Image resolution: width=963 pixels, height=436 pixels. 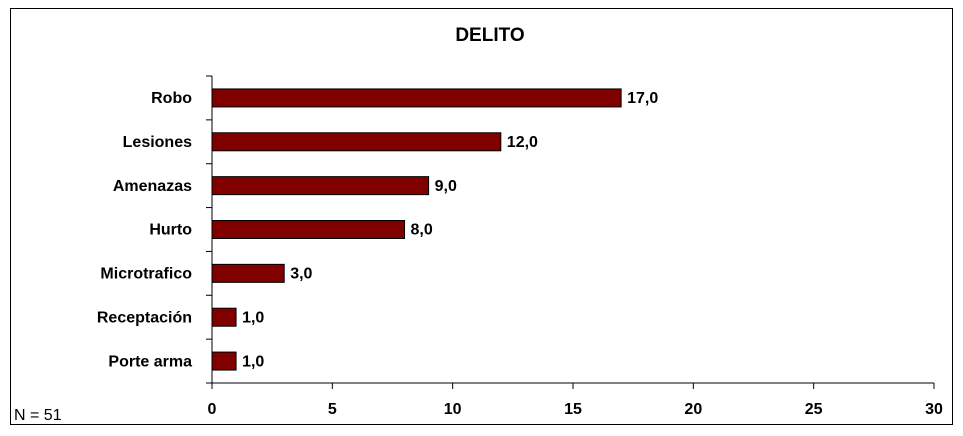 What do you see at coordinates (171, 98) in the screenshot?
I see `y-tick-label: Robo` at bounding box center [171, 98].